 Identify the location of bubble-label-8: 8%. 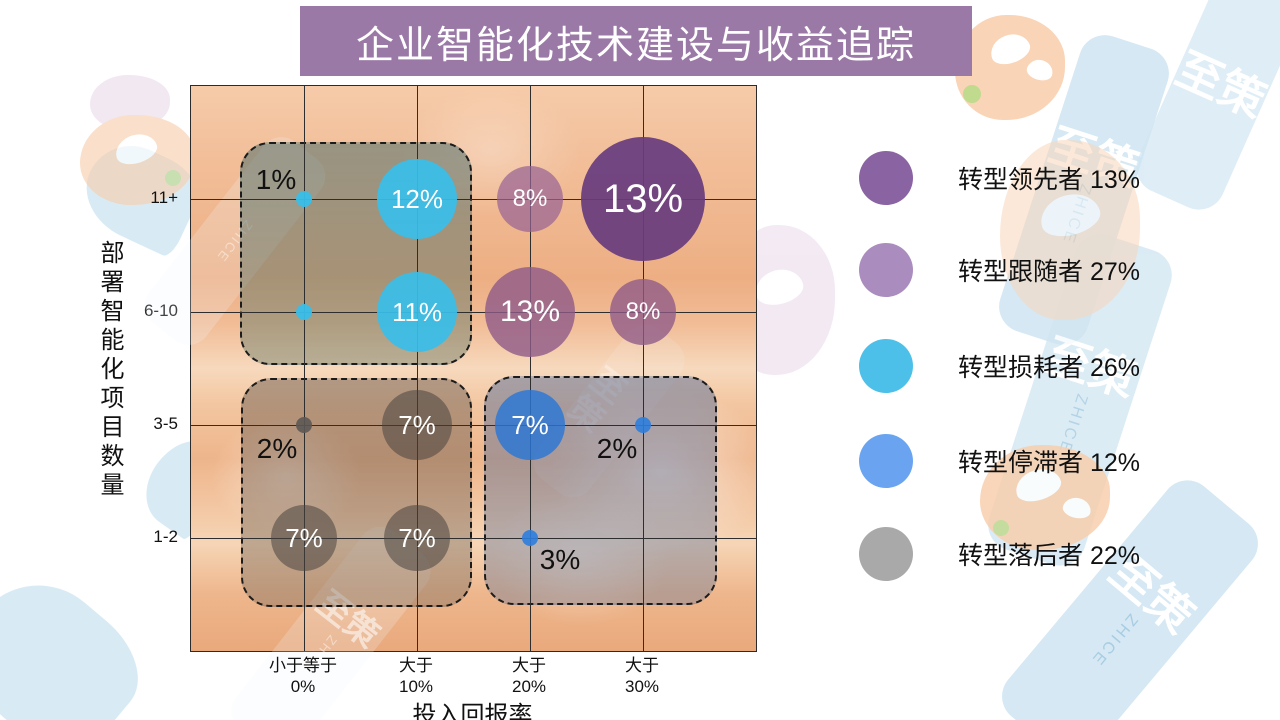
(643, 311).